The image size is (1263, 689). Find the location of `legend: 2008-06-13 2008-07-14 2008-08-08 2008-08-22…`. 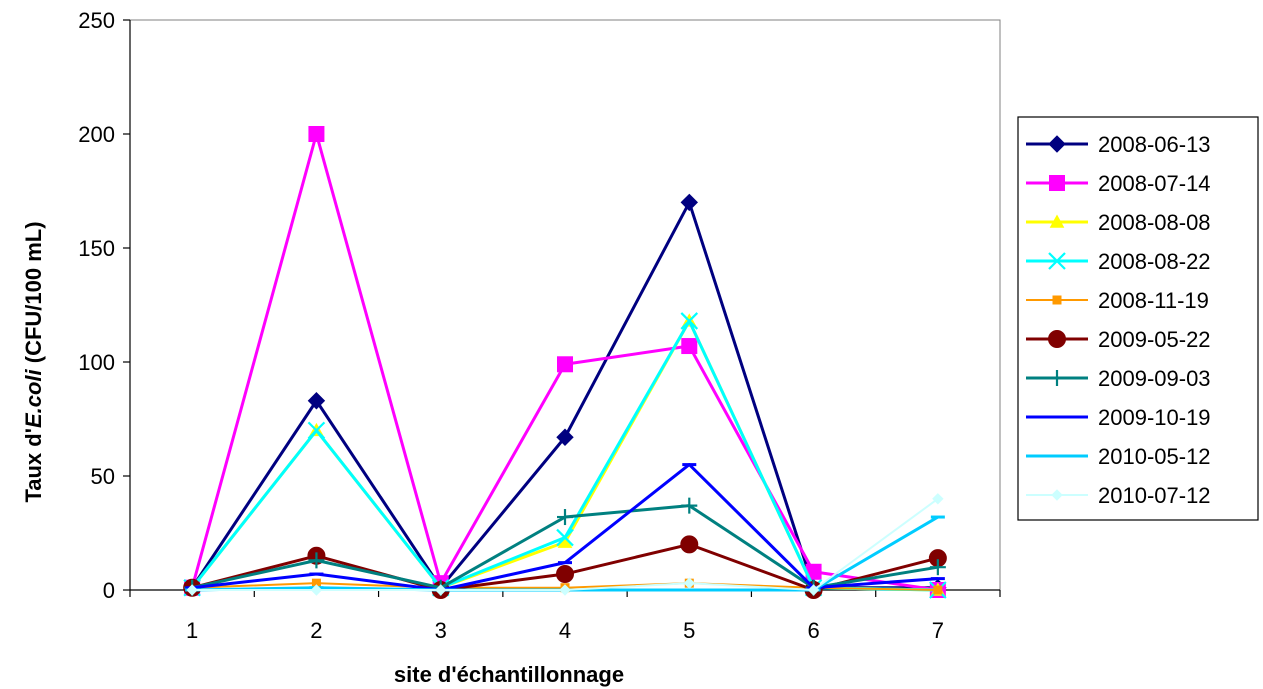

legend: 2008-06-13 2008-07-14 2008-08-08 2008-08-22… is located at coordinates (1138, 318).